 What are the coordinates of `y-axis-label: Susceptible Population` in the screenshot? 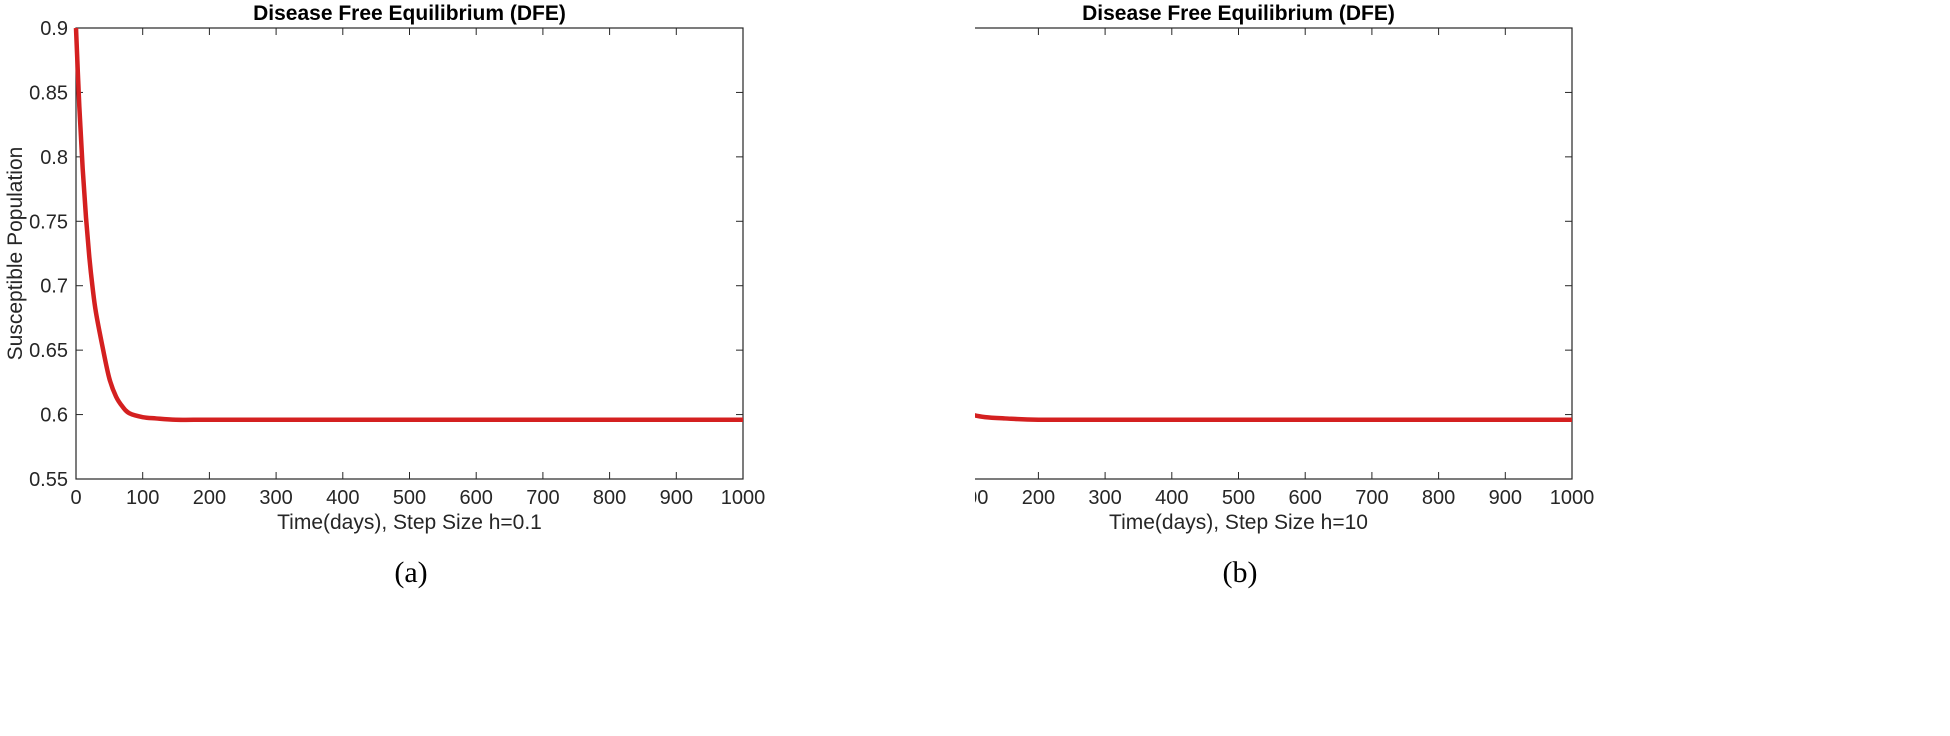 It's located at (15, 254).